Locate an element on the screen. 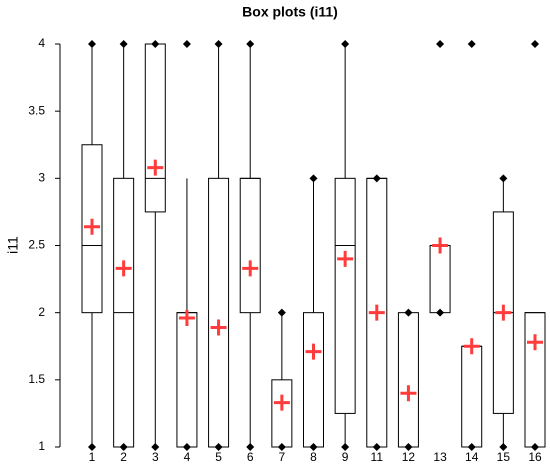  y-tick-label: 4 is located at coordinates (41, 43).